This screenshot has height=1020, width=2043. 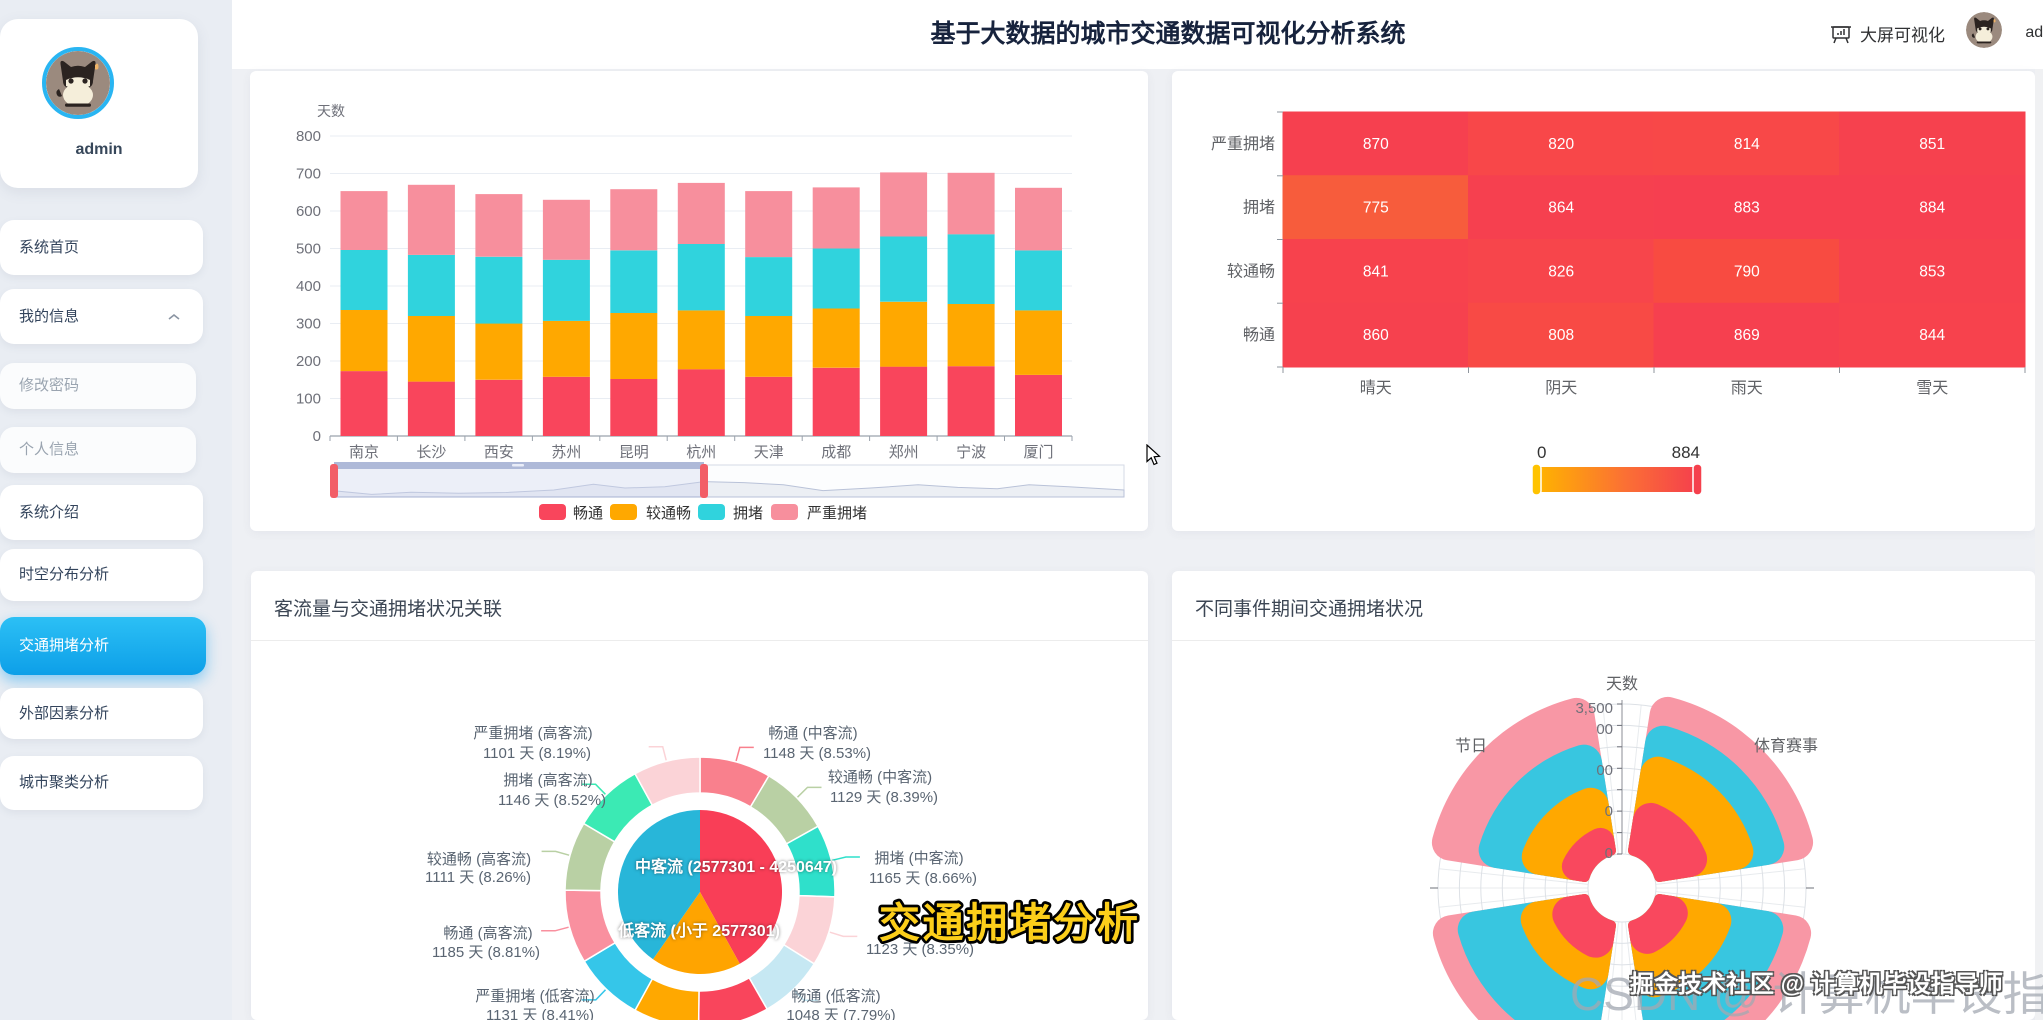 I want to click on svg-text: 拥堵 (高客流), so click(x=547, y=780).